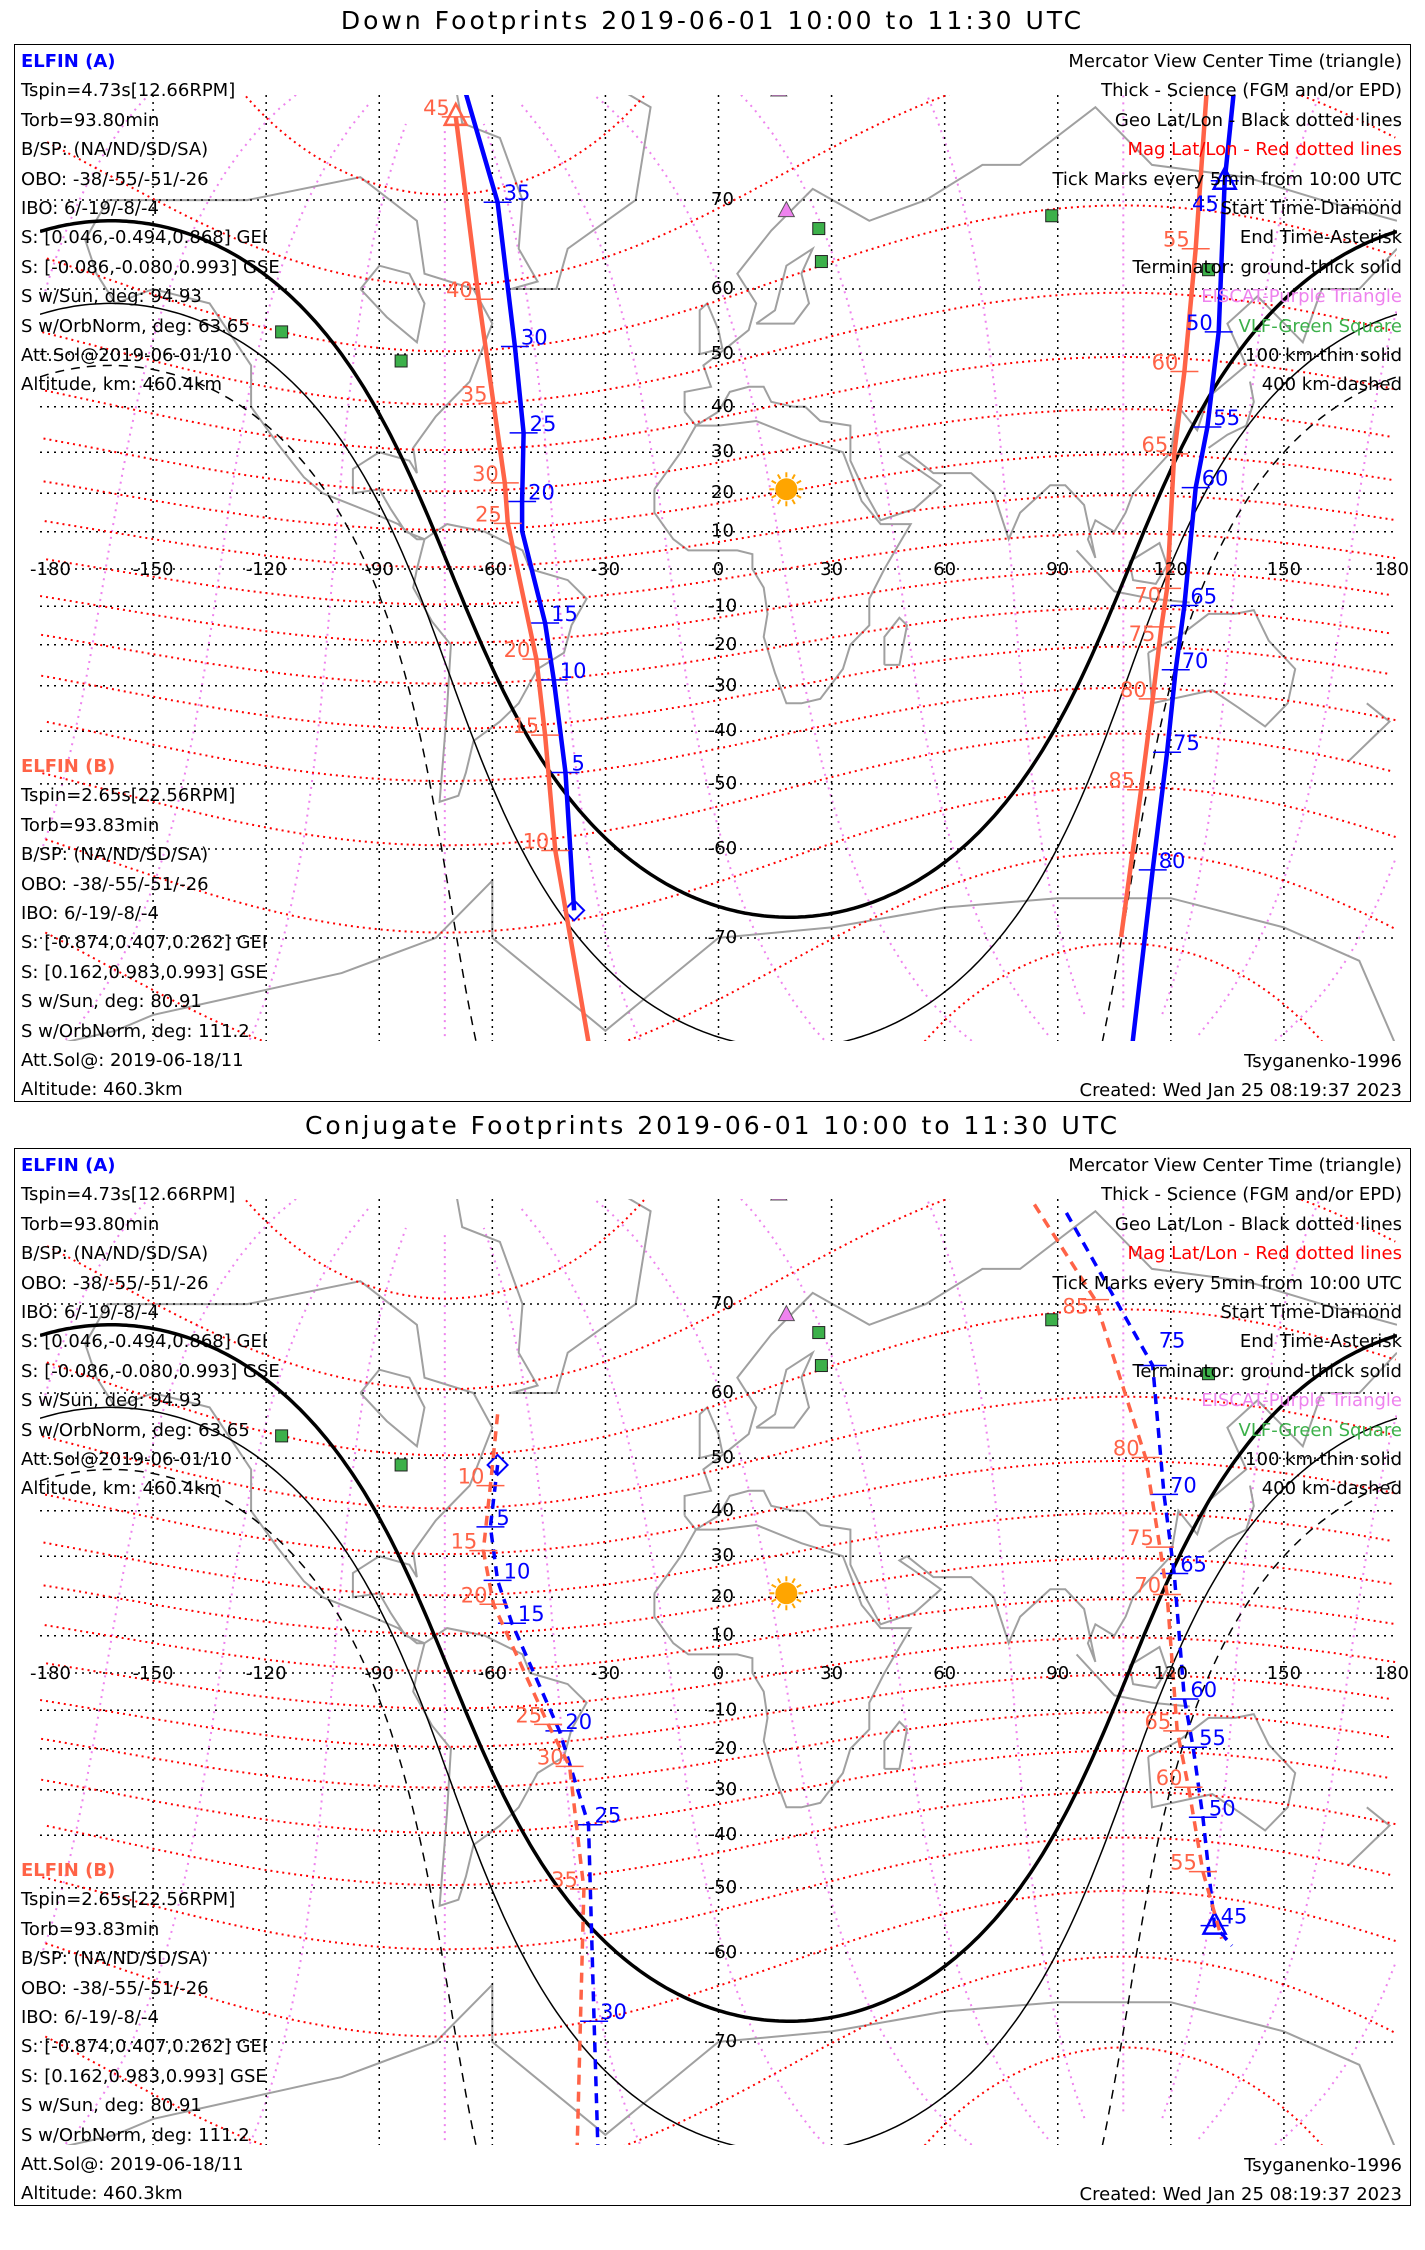 The image size is (1425, 2250). What do you see at coordinates (90, 825) in the screenshot?
I see `elfin-b-info-line: Torb=93.83min` at bounding box center [90, 825].